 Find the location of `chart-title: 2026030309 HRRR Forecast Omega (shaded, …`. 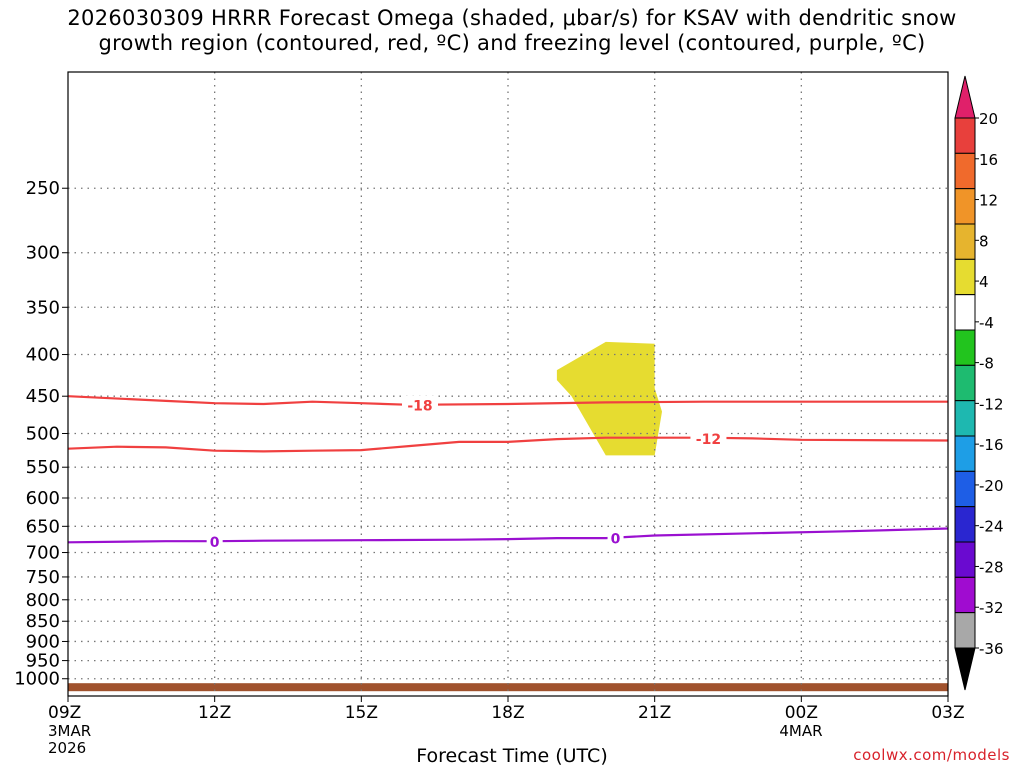

chart-title: 2026030309 HRRR Forecast Omega (shaded, … is located at coordinates (512, 31).